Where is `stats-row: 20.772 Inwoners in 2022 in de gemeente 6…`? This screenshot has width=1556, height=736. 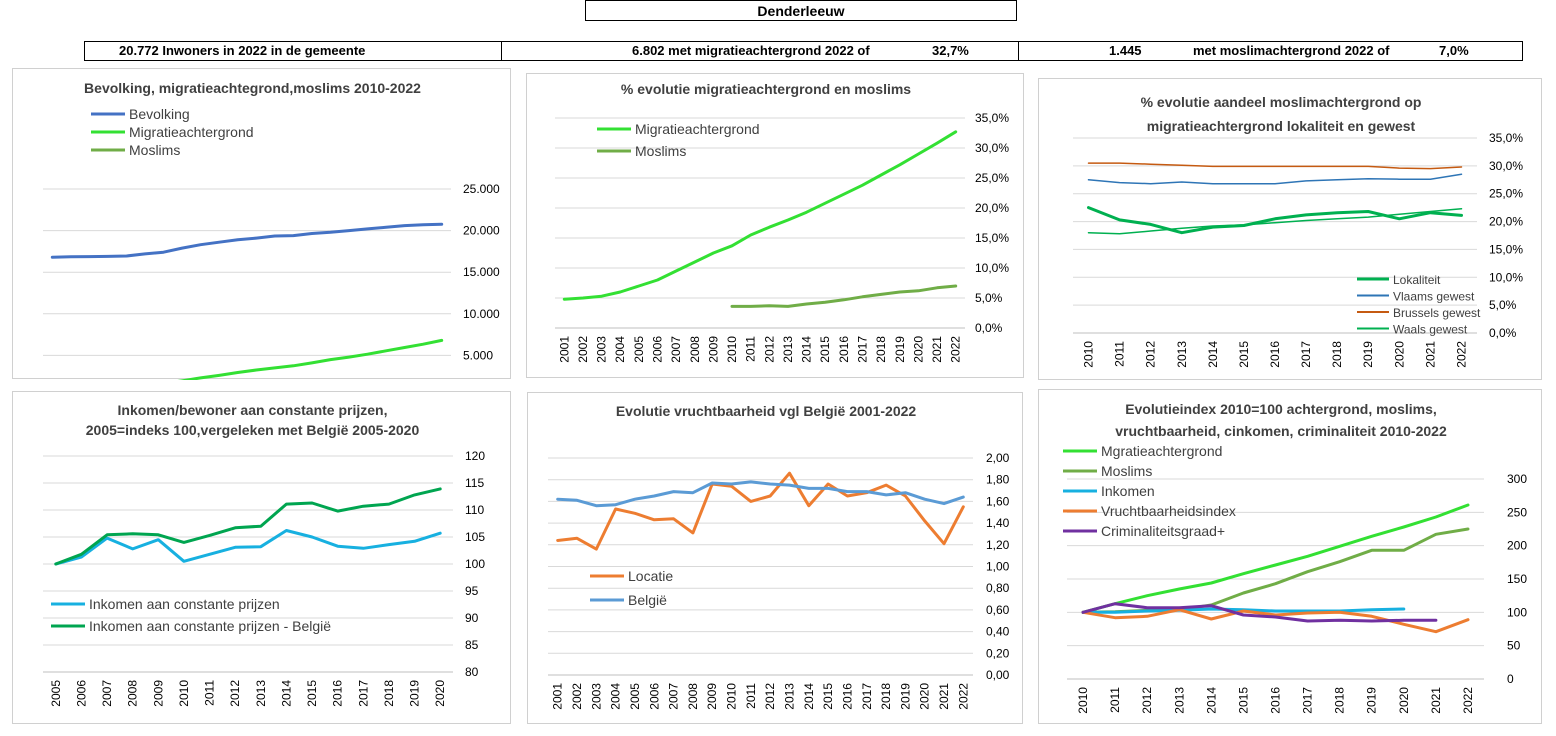 stats-row: 20.772 Inwoners in 2022 in de gemeente 6… is located at coordinates (803, 51).